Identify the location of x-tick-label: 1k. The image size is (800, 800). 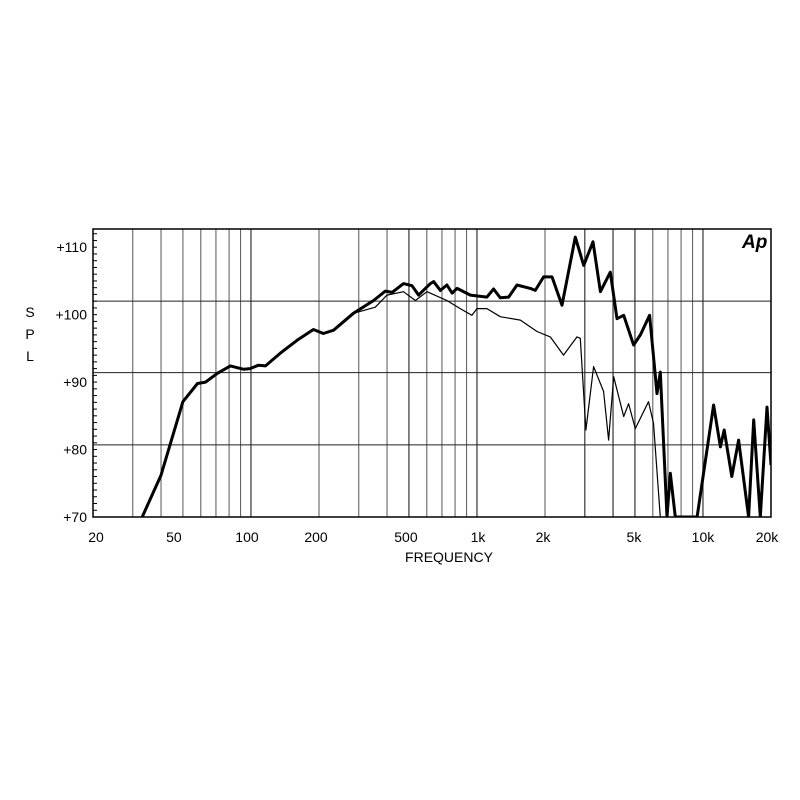
(479, 537).